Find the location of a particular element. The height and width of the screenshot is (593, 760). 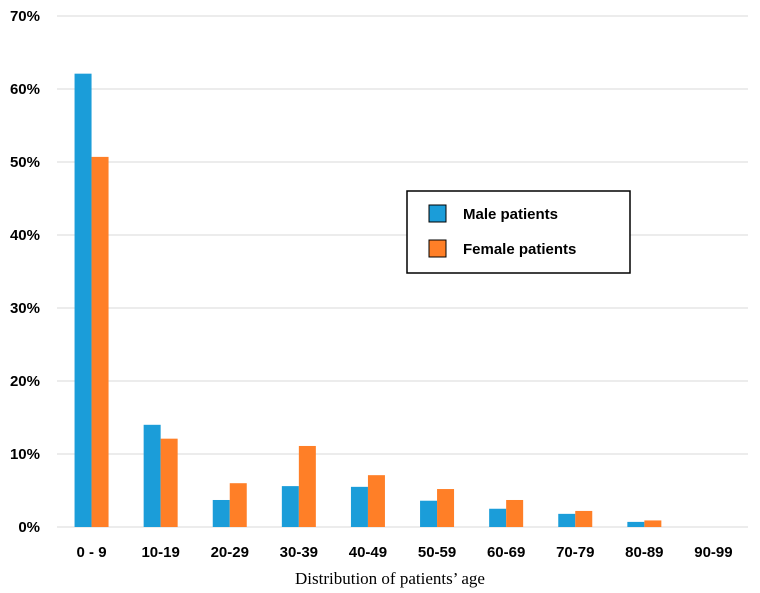

y-axis-ticks: 0% 10% 20% 30% 40% 50% 60% 70% is located at coordinates (25, 272).